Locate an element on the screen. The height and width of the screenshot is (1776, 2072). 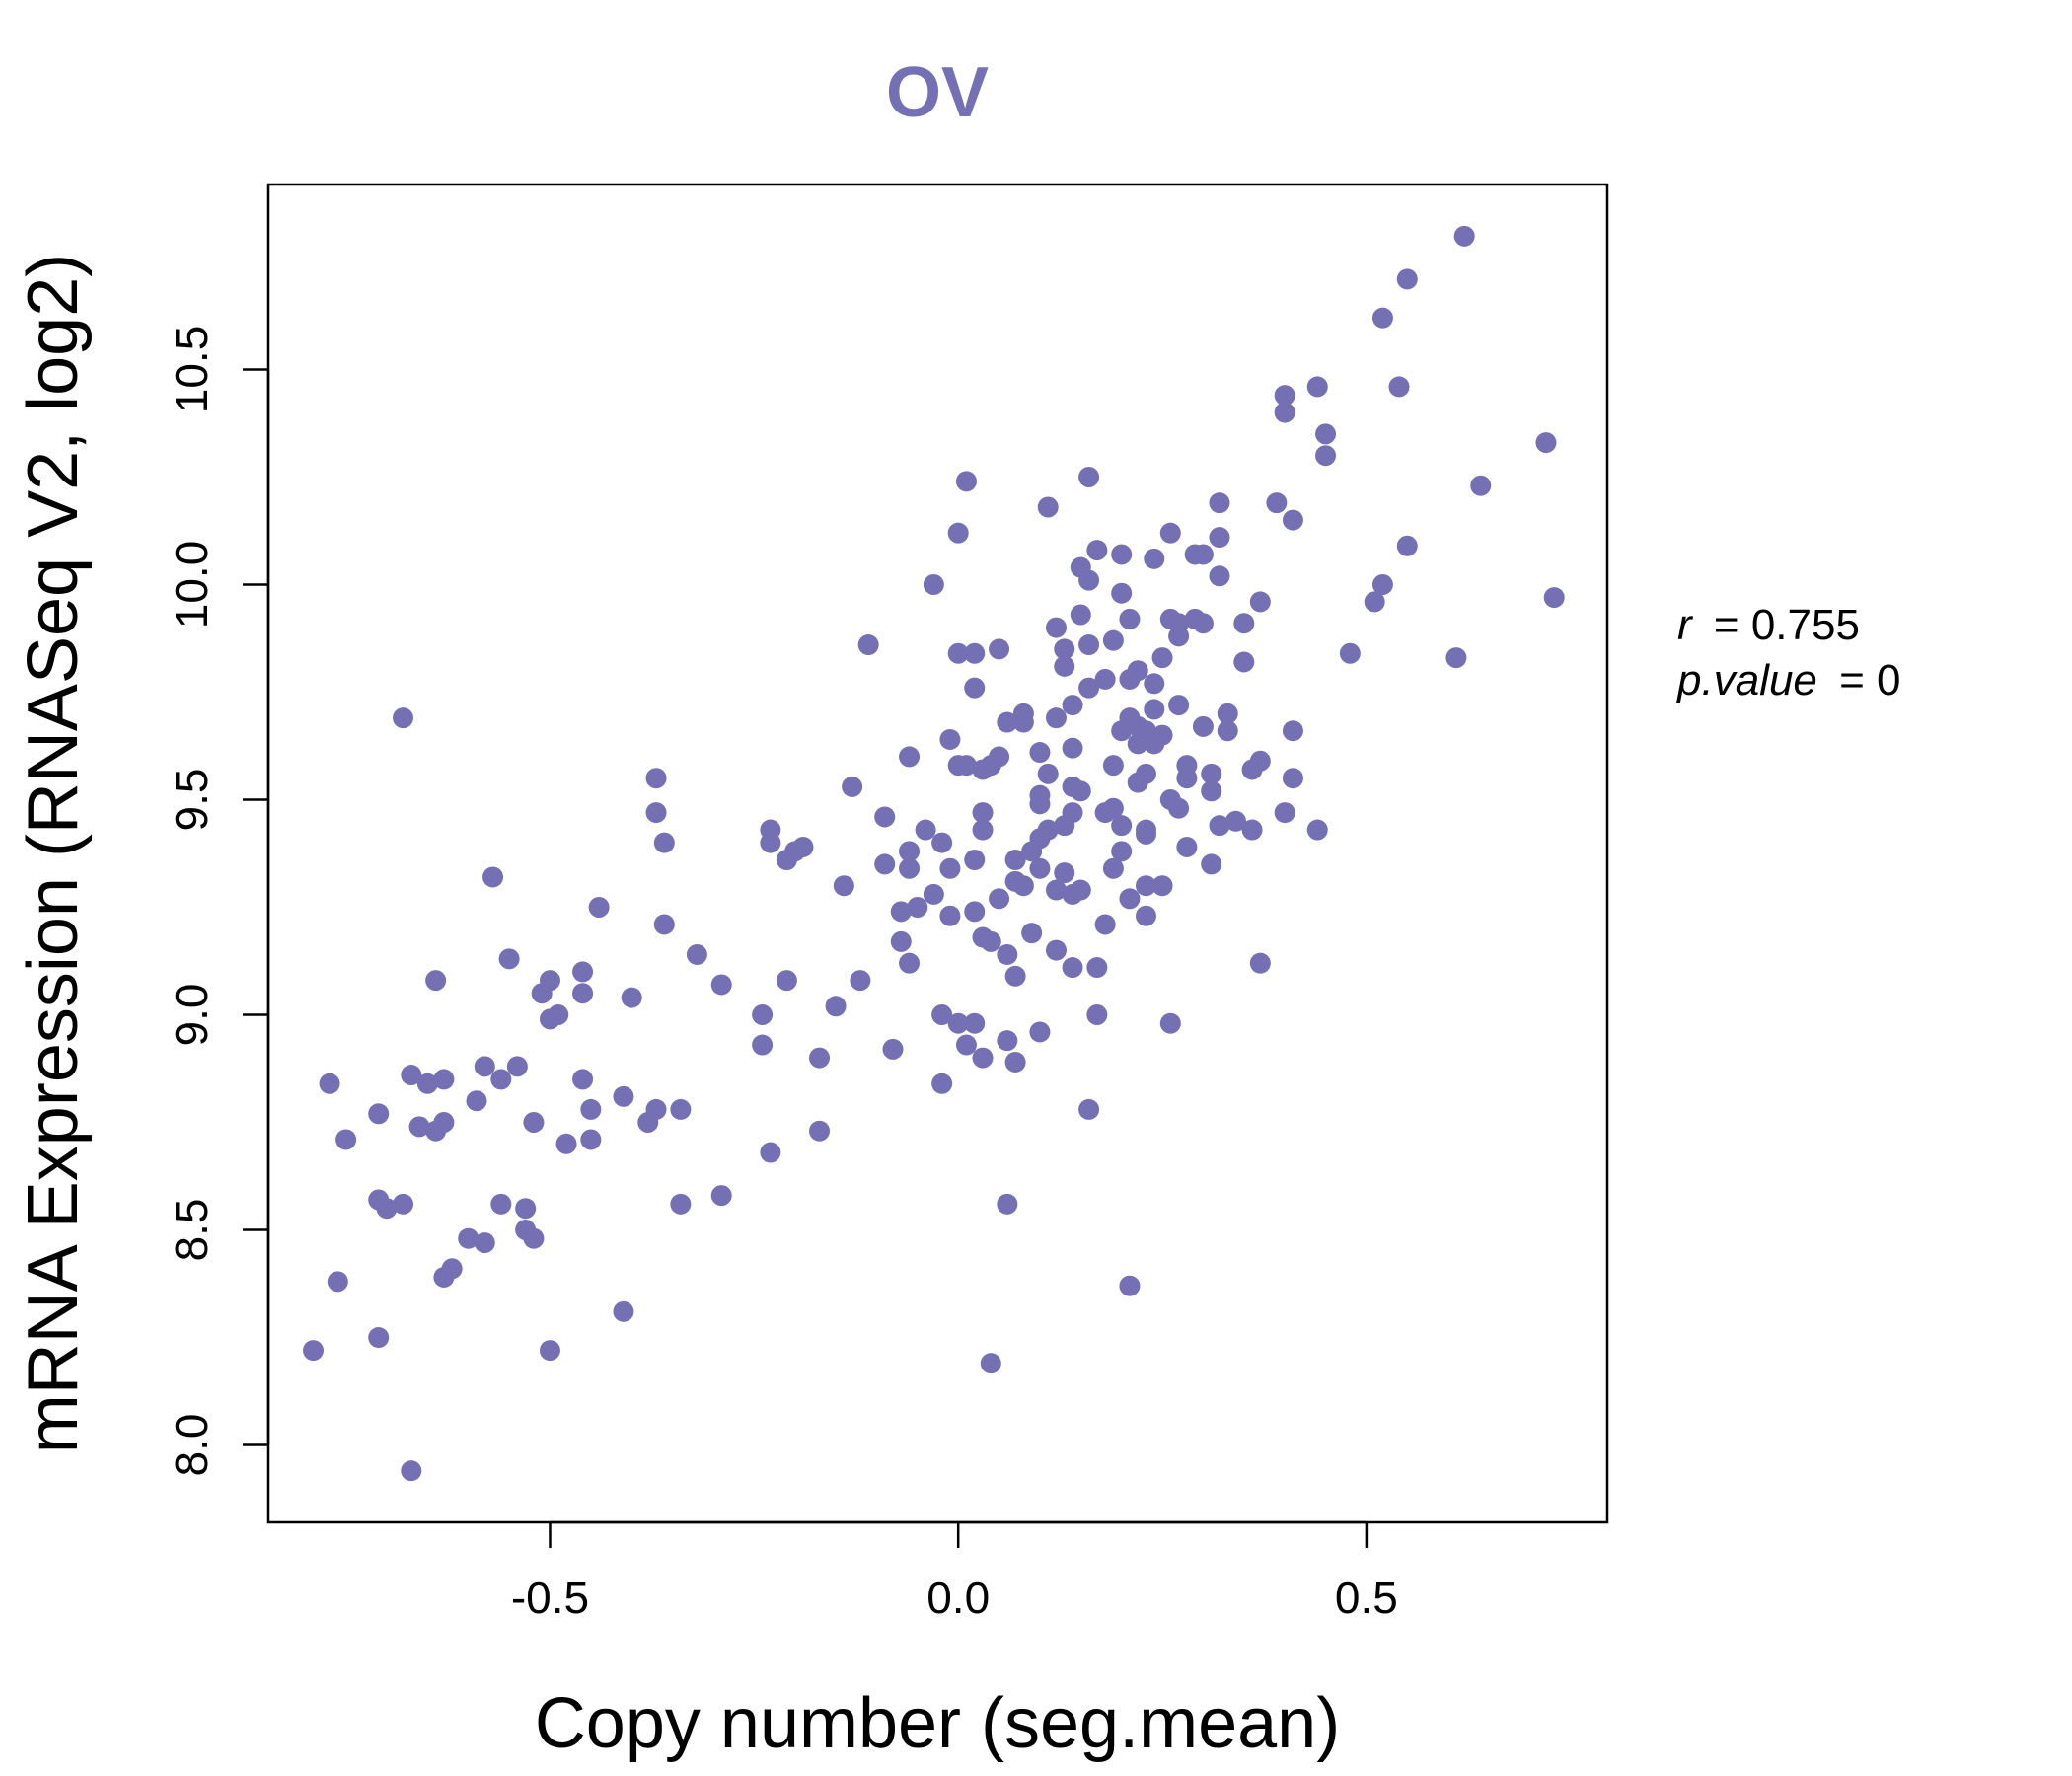
y-tick-label: 9.5 is located at coordinates (192, 801).